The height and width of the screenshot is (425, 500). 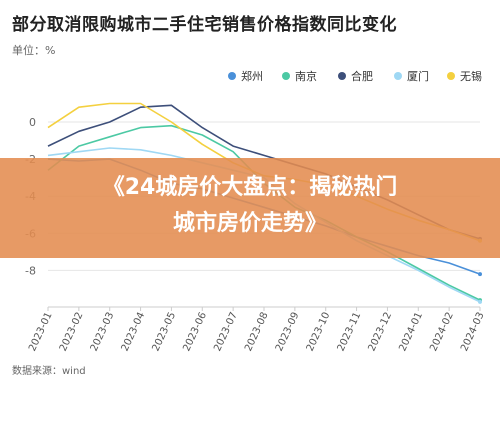 I want to click on x-tick-label-0: 2023-01, so click(x=41, y=332).